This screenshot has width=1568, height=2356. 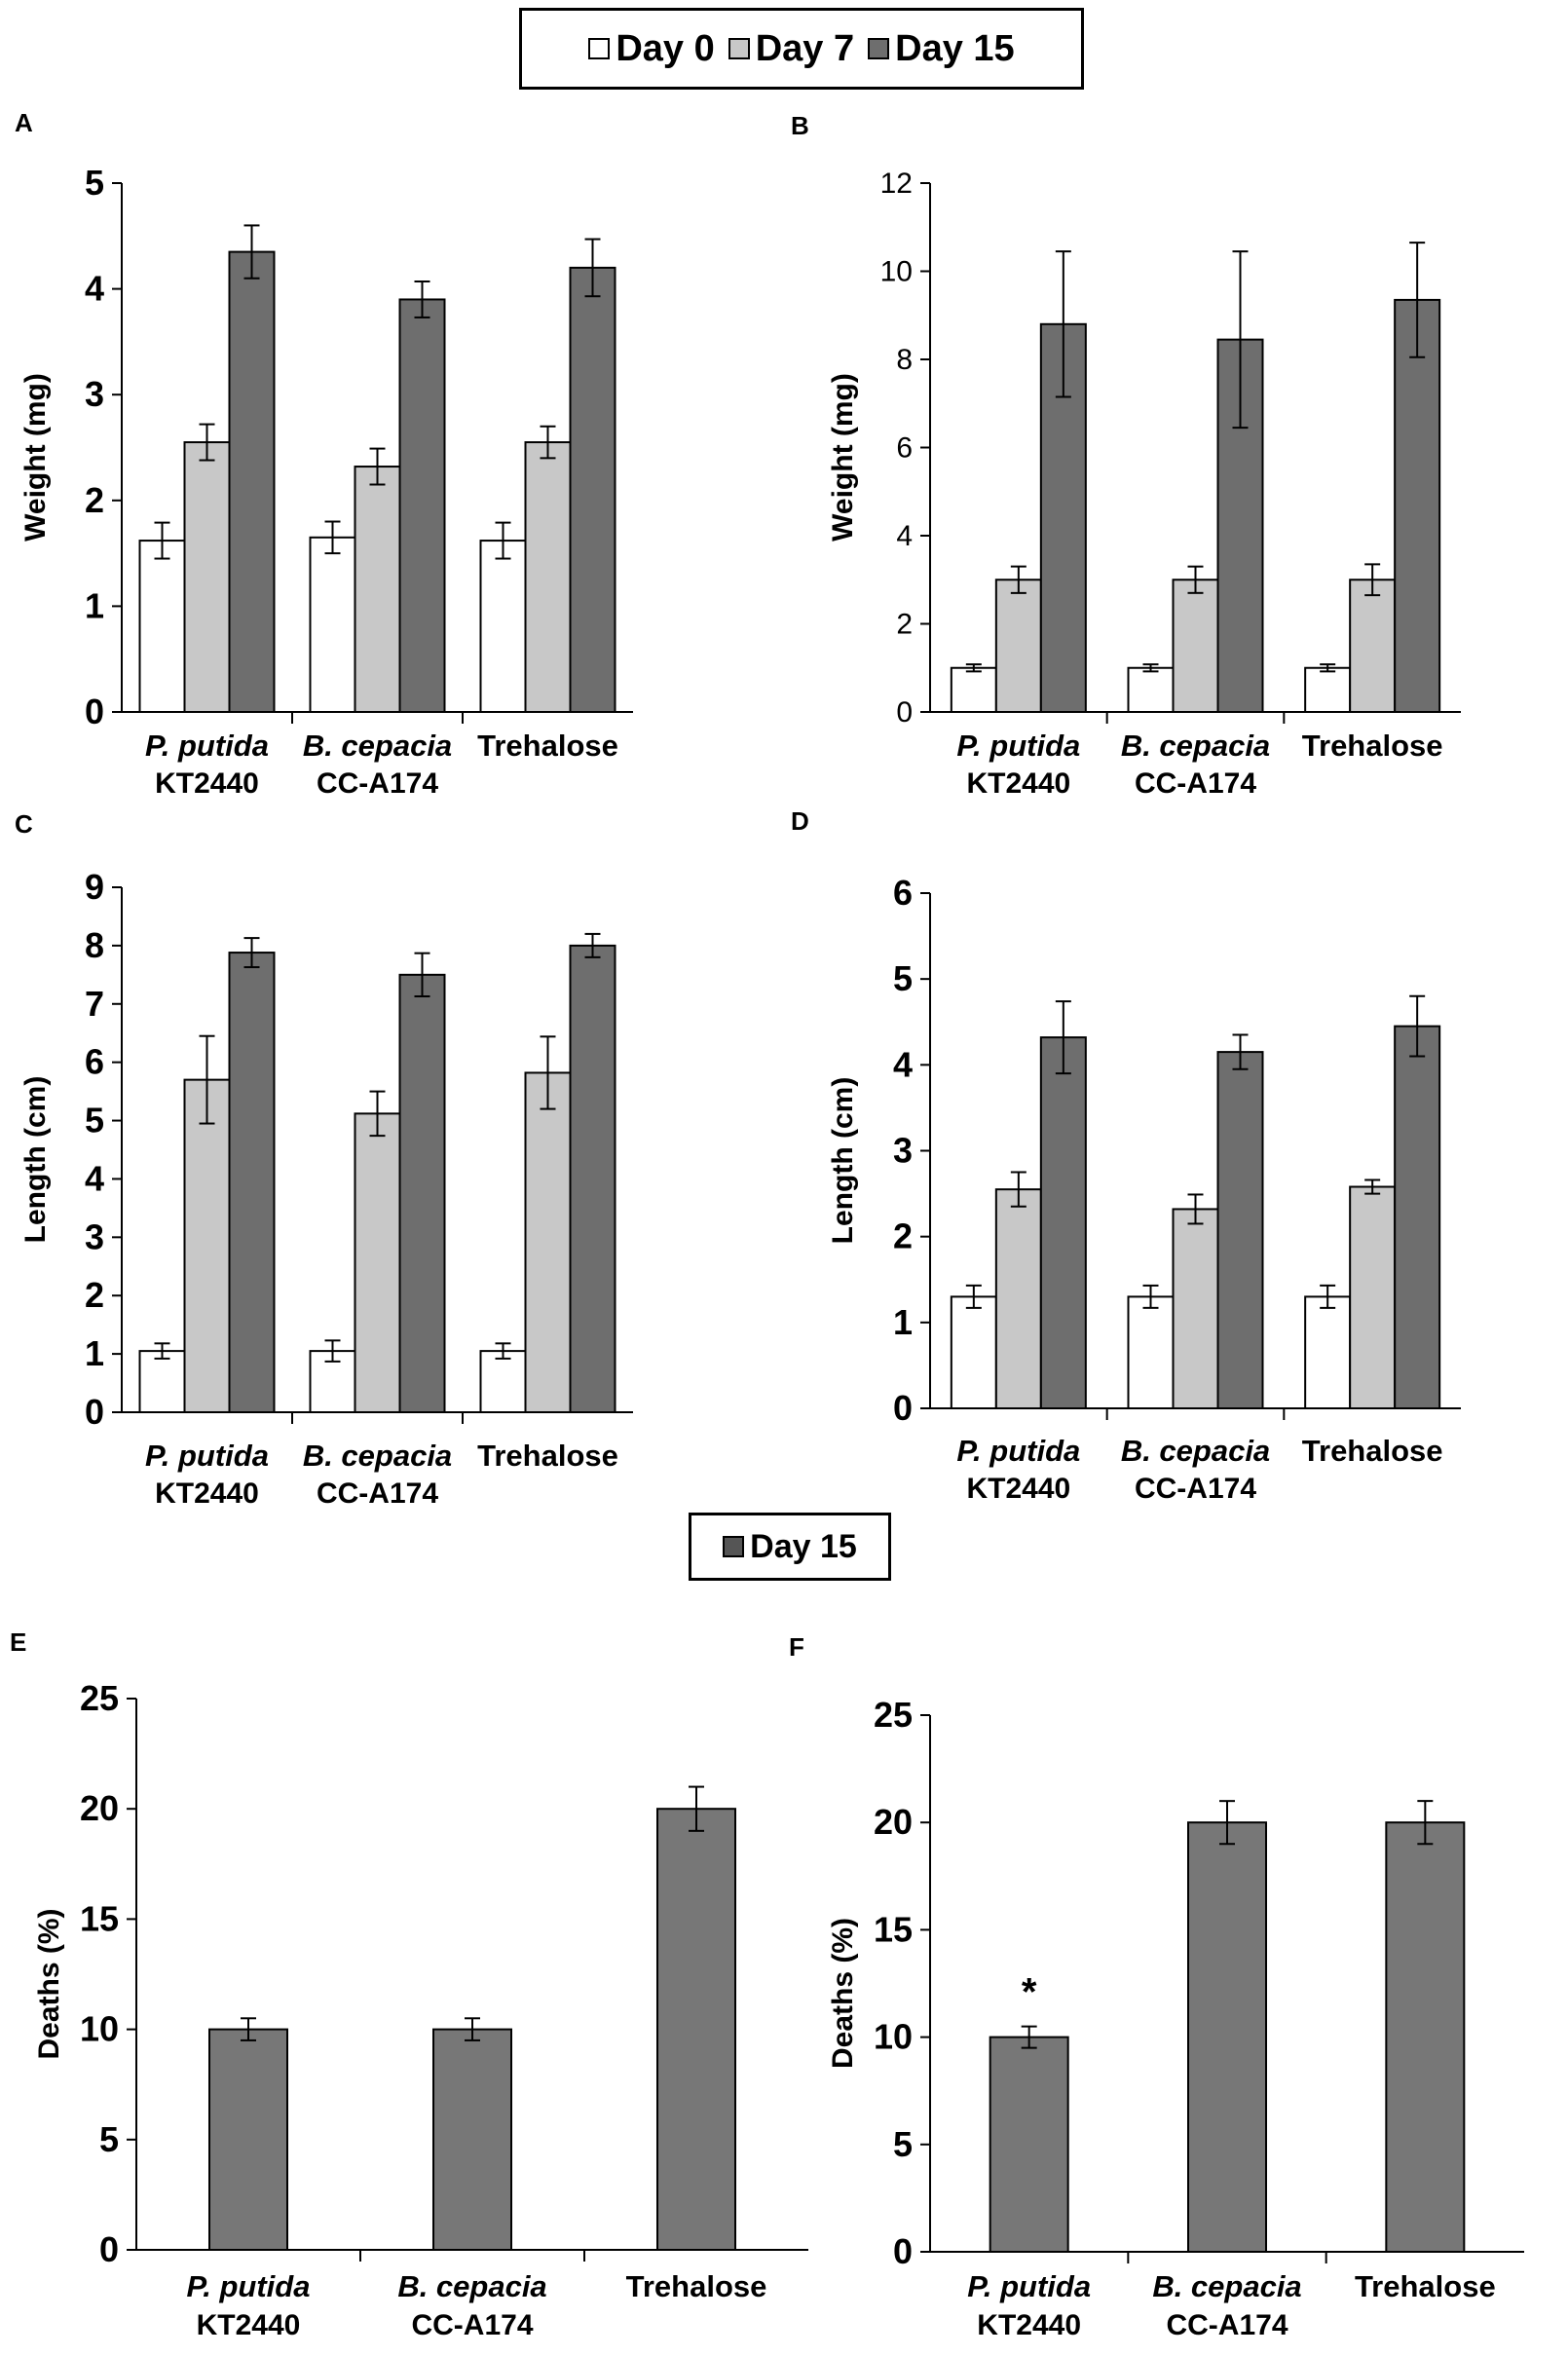 What do you see at coordinates (790, 1547) in the screenshot?
I see `legend-middle: Day 15` at bounding box center [790, 1547].